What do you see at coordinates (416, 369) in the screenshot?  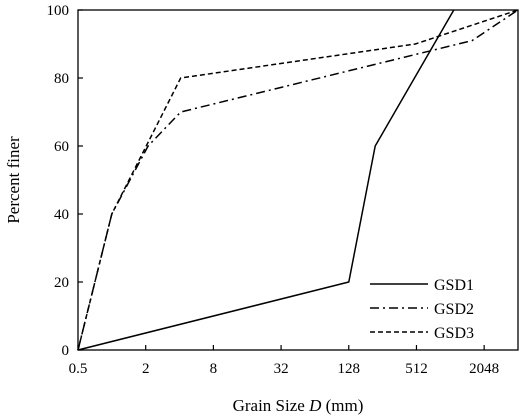 I see `x-tick-label: 512` at bounding box center [416, 369].